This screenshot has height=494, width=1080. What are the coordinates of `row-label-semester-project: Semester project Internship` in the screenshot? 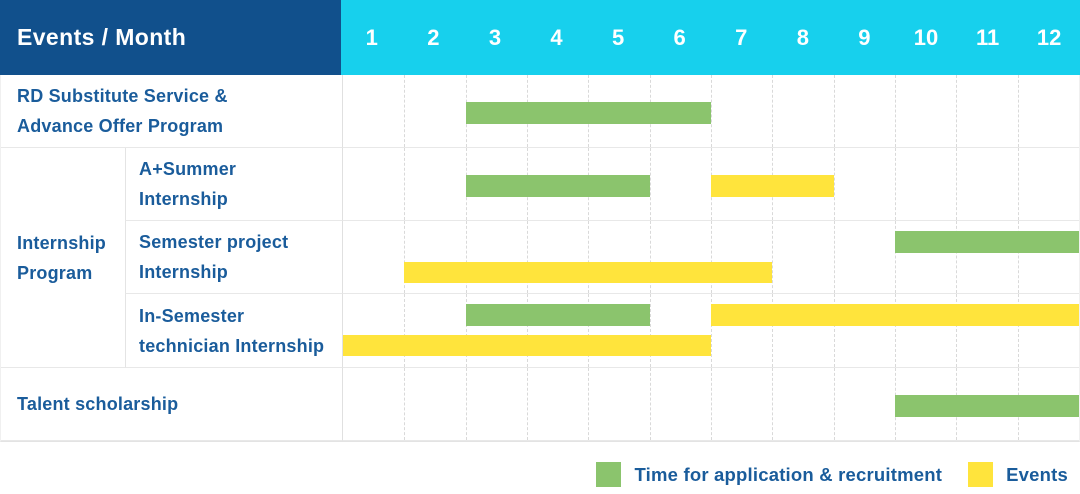 It's located at (233, 257).